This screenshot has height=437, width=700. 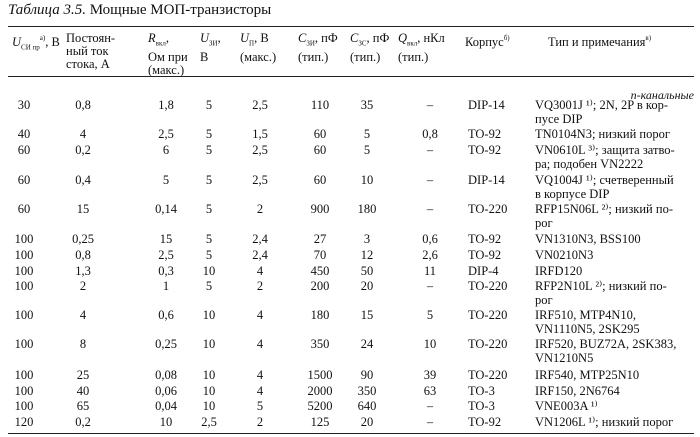 I want to click on cell-ciss: 900, so click(x=320, y=209).